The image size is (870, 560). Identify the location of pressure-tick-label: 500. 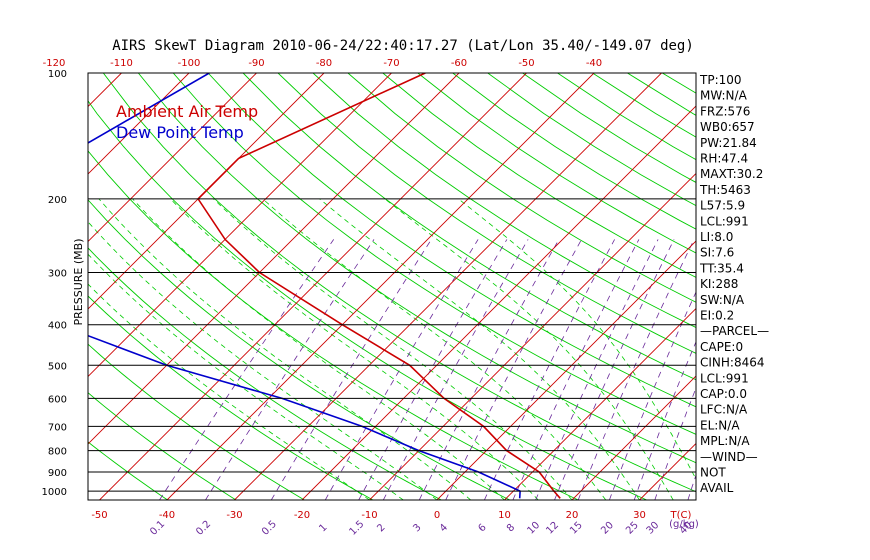
(57, 366).